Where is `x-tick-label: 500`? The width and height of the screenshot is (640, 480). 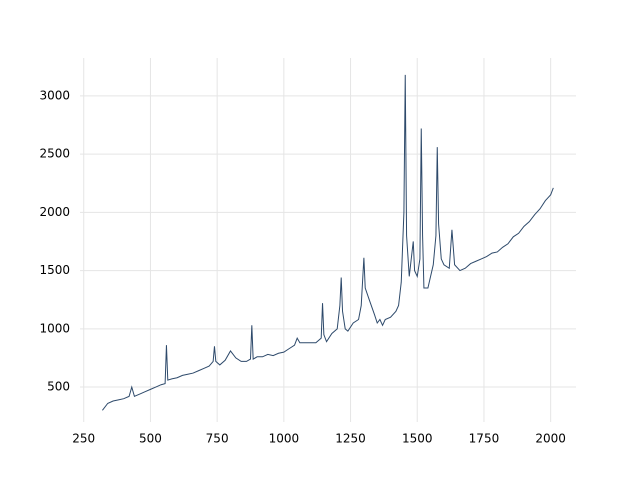 x-tick-label: 500 is located at coordinates (150, 439).